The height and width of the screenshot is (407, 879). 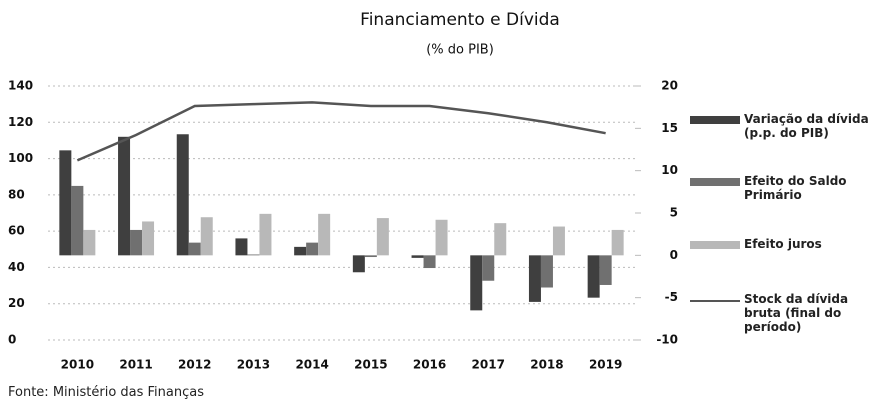 I want to click on x-tick-label: 2019, so click(x=605, y=365).